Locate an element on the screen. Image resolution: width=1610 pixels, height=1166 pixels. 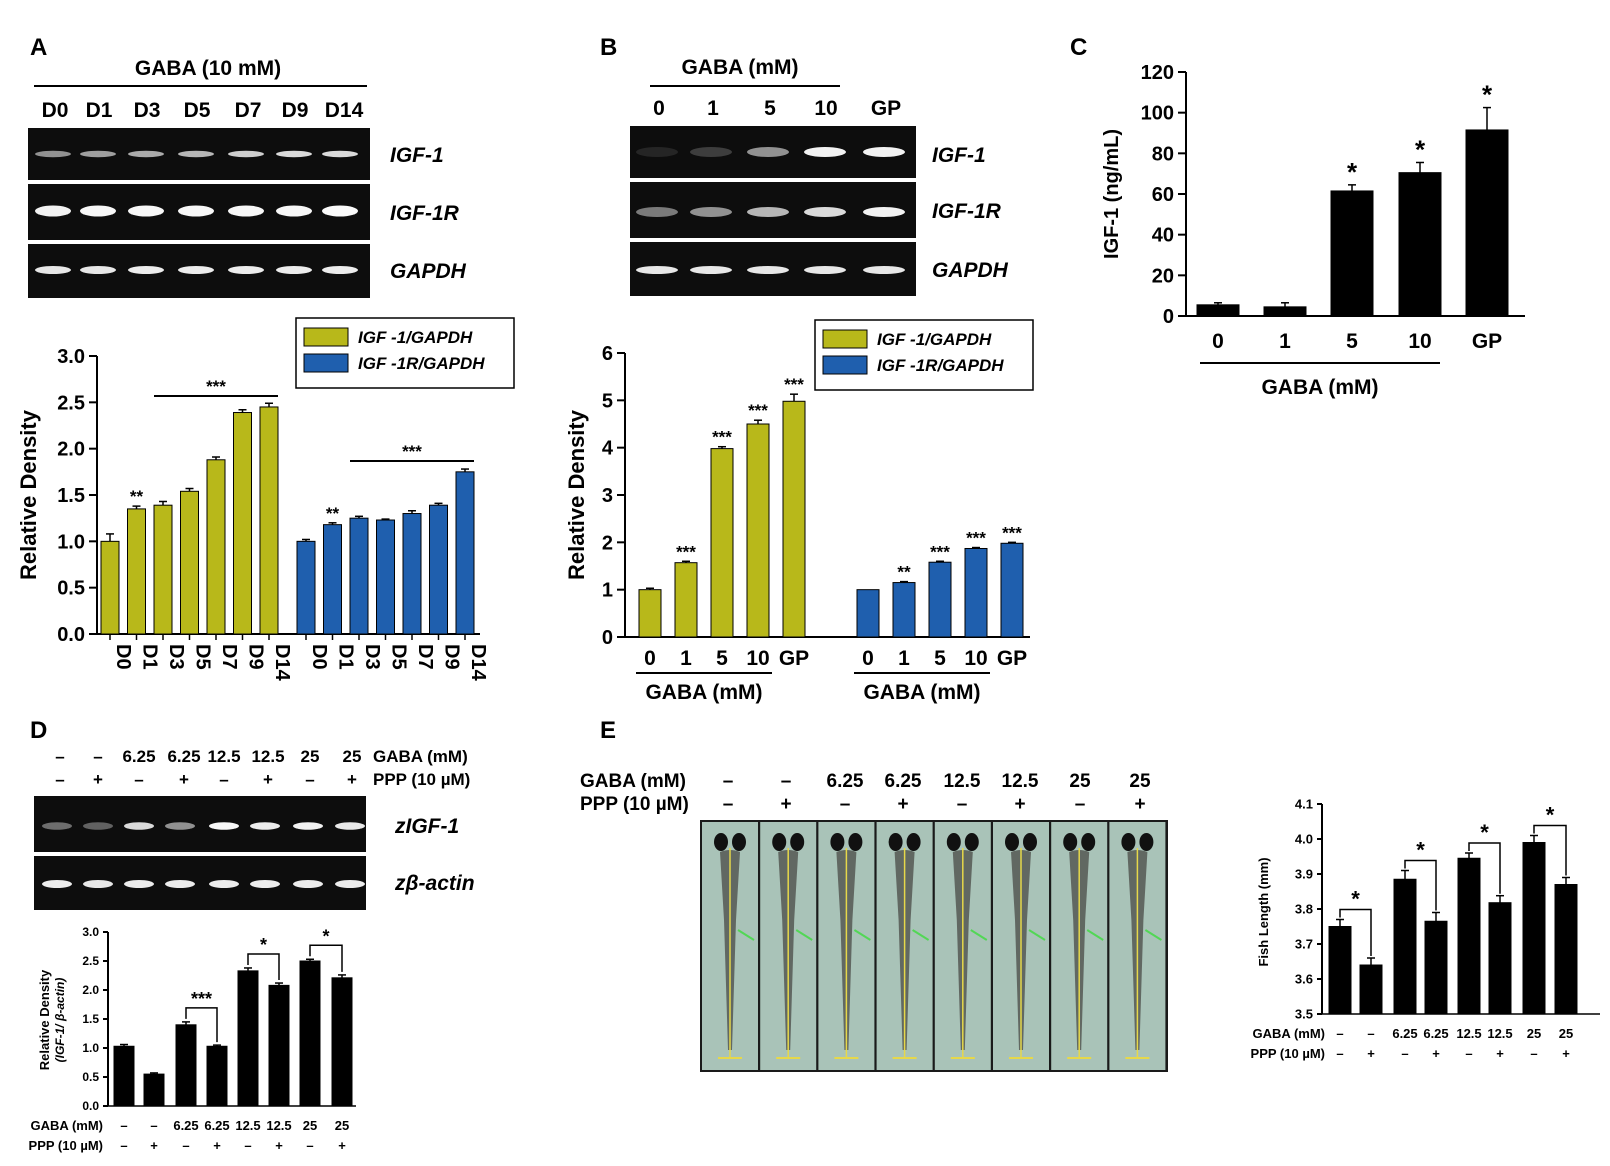
gel-a-lane: D7 is located at coordinates (248, 110).